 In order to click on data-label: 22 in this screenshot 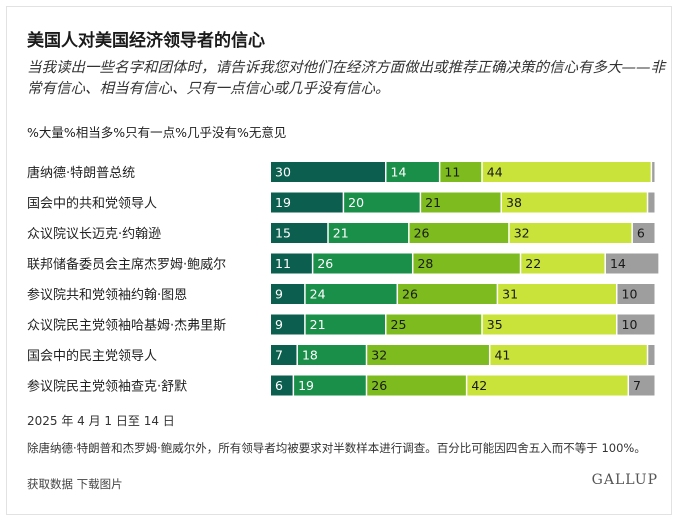, I will do `click(533, 263)`.